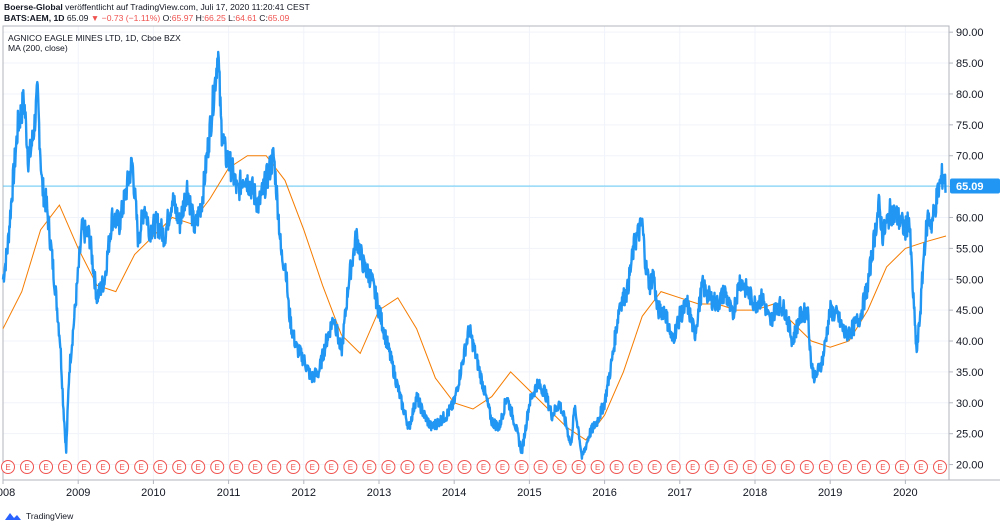 The height and width of the screenshot is (528, 1000). What do you see at coordinates (38, 48) in the screenshot?
I see `ma-legend: MA (200, close)` at bounding box center [38, 48].